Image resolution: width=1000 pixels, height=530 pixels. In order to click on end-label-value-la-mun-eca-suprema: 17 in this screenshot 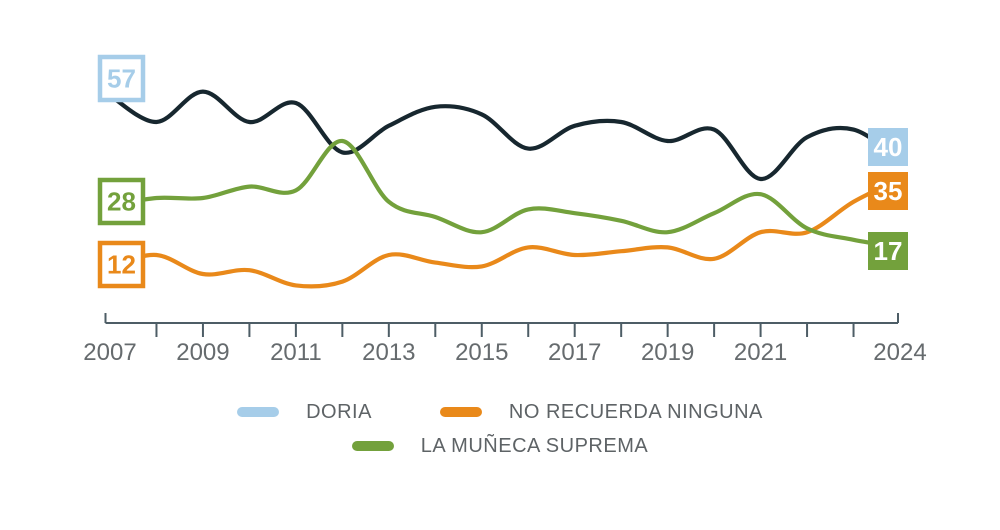, I will do `click(888, 251)`.